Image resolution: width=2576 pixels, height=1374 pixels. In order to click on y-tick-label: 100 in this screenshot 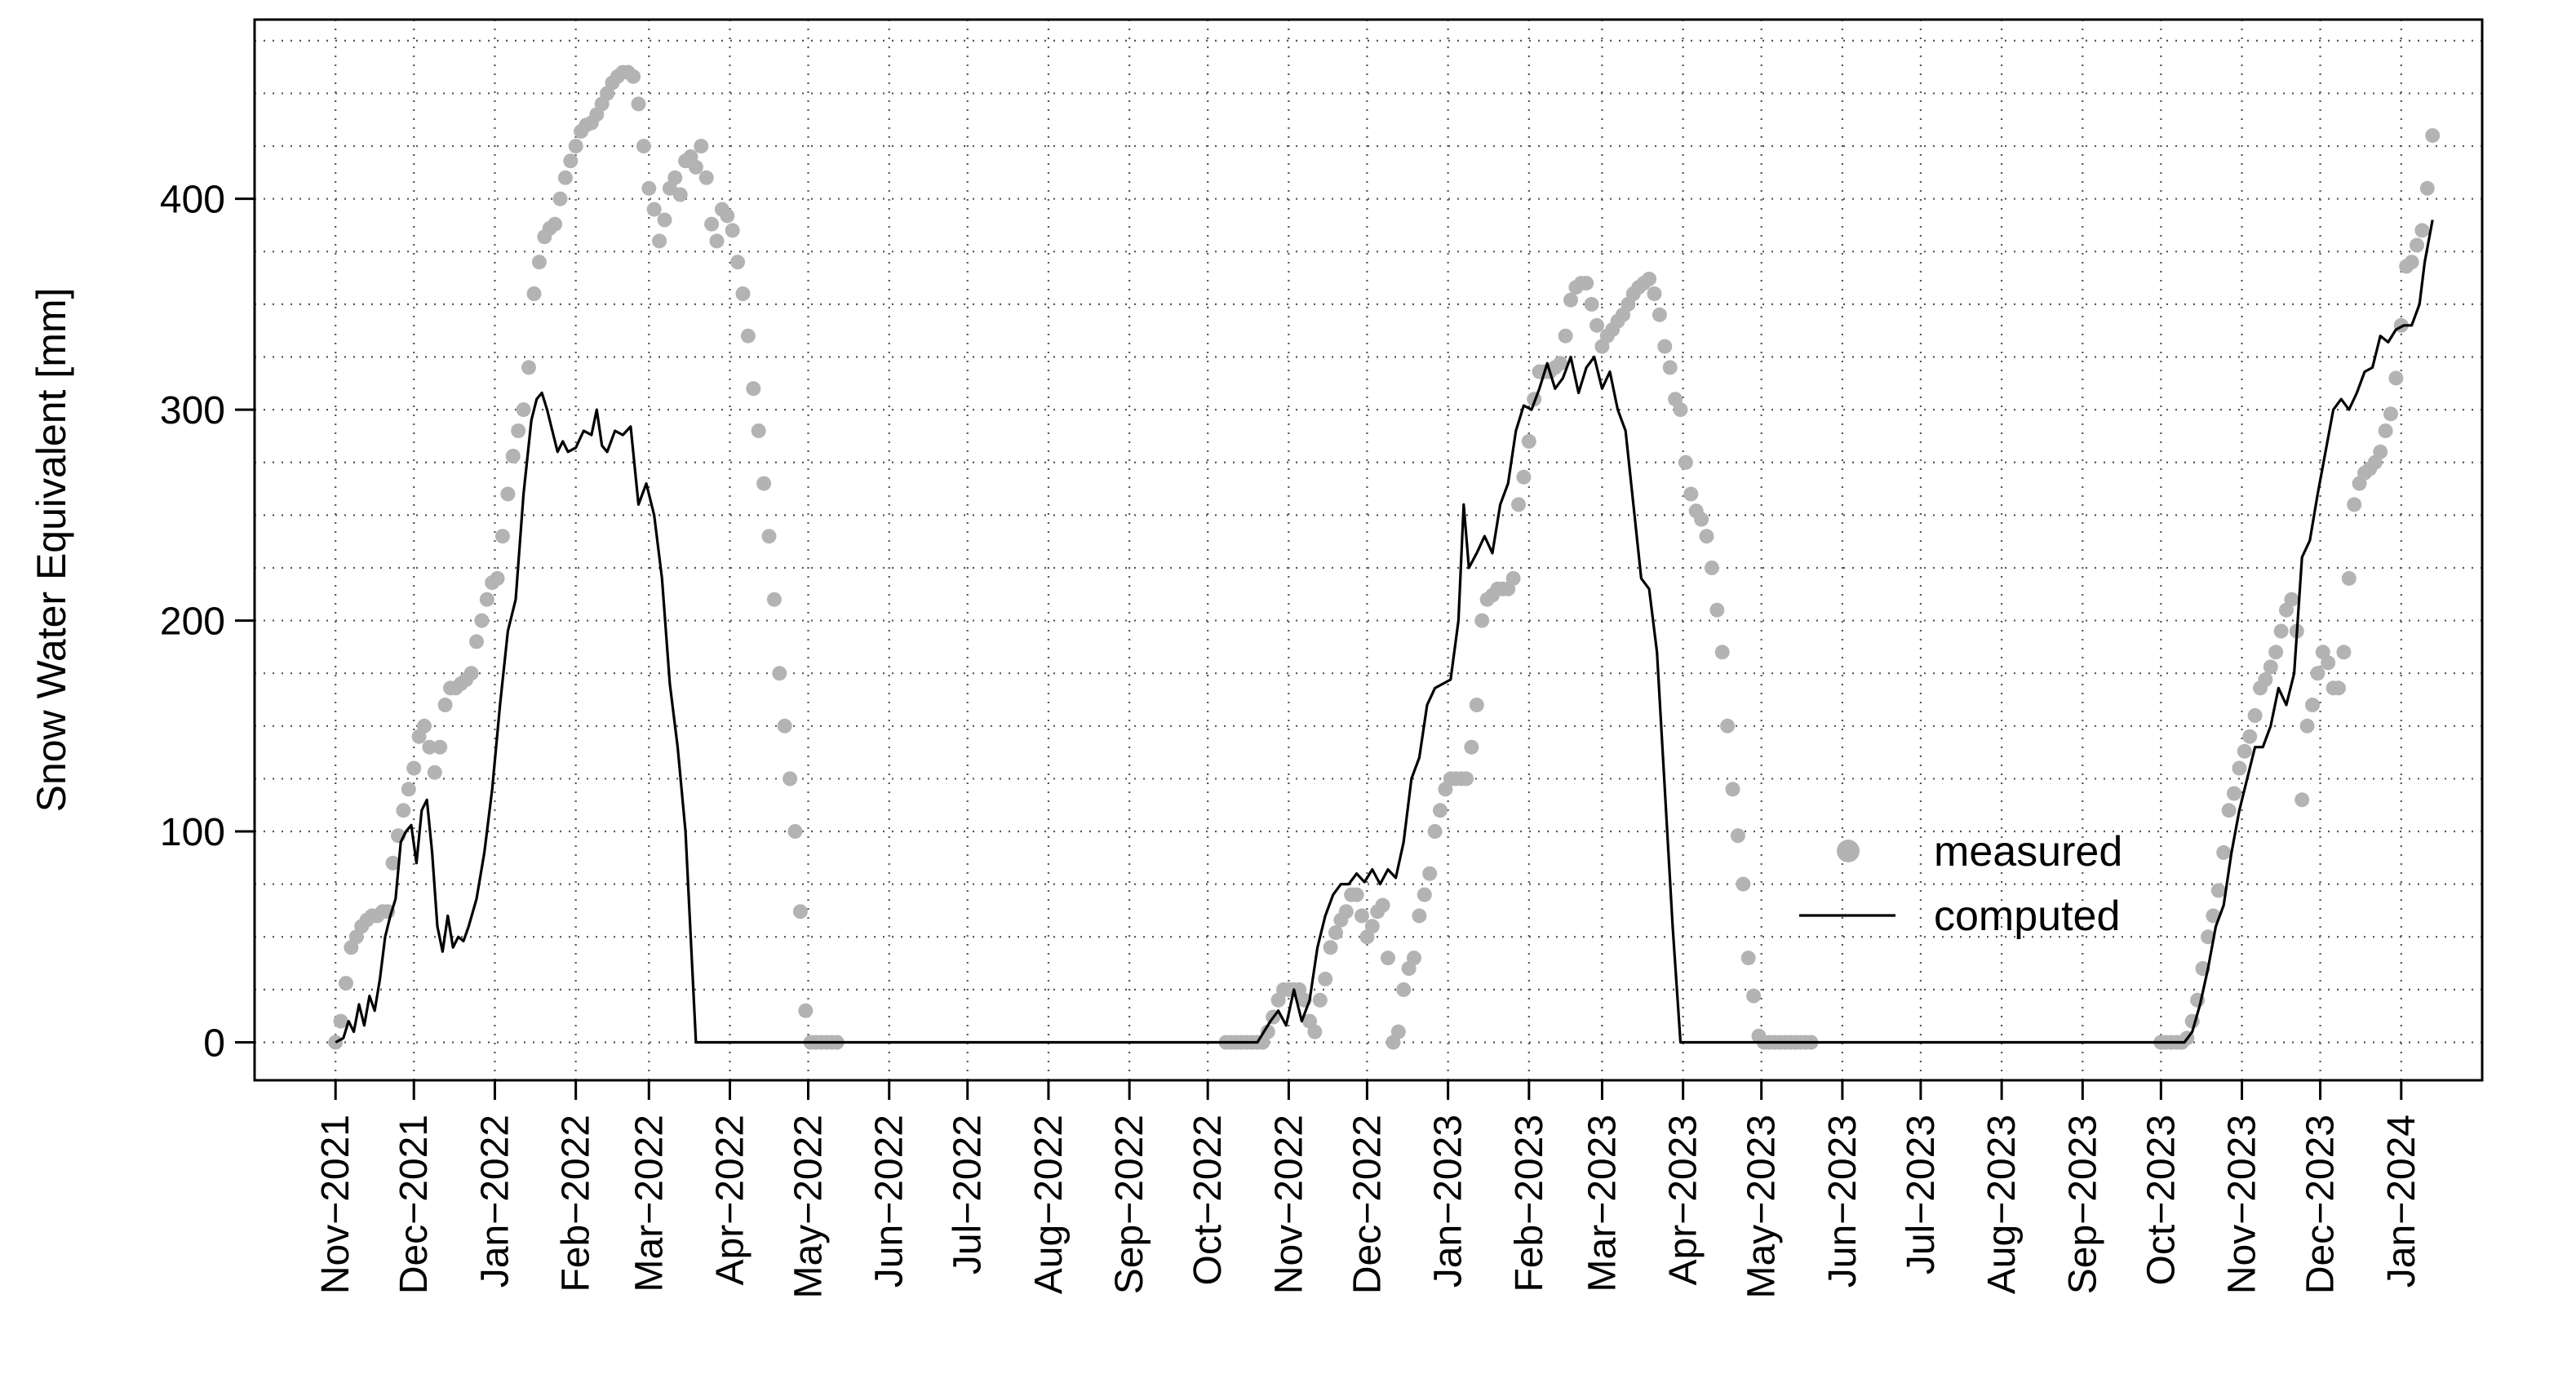, I will do `click(192, 833)`.